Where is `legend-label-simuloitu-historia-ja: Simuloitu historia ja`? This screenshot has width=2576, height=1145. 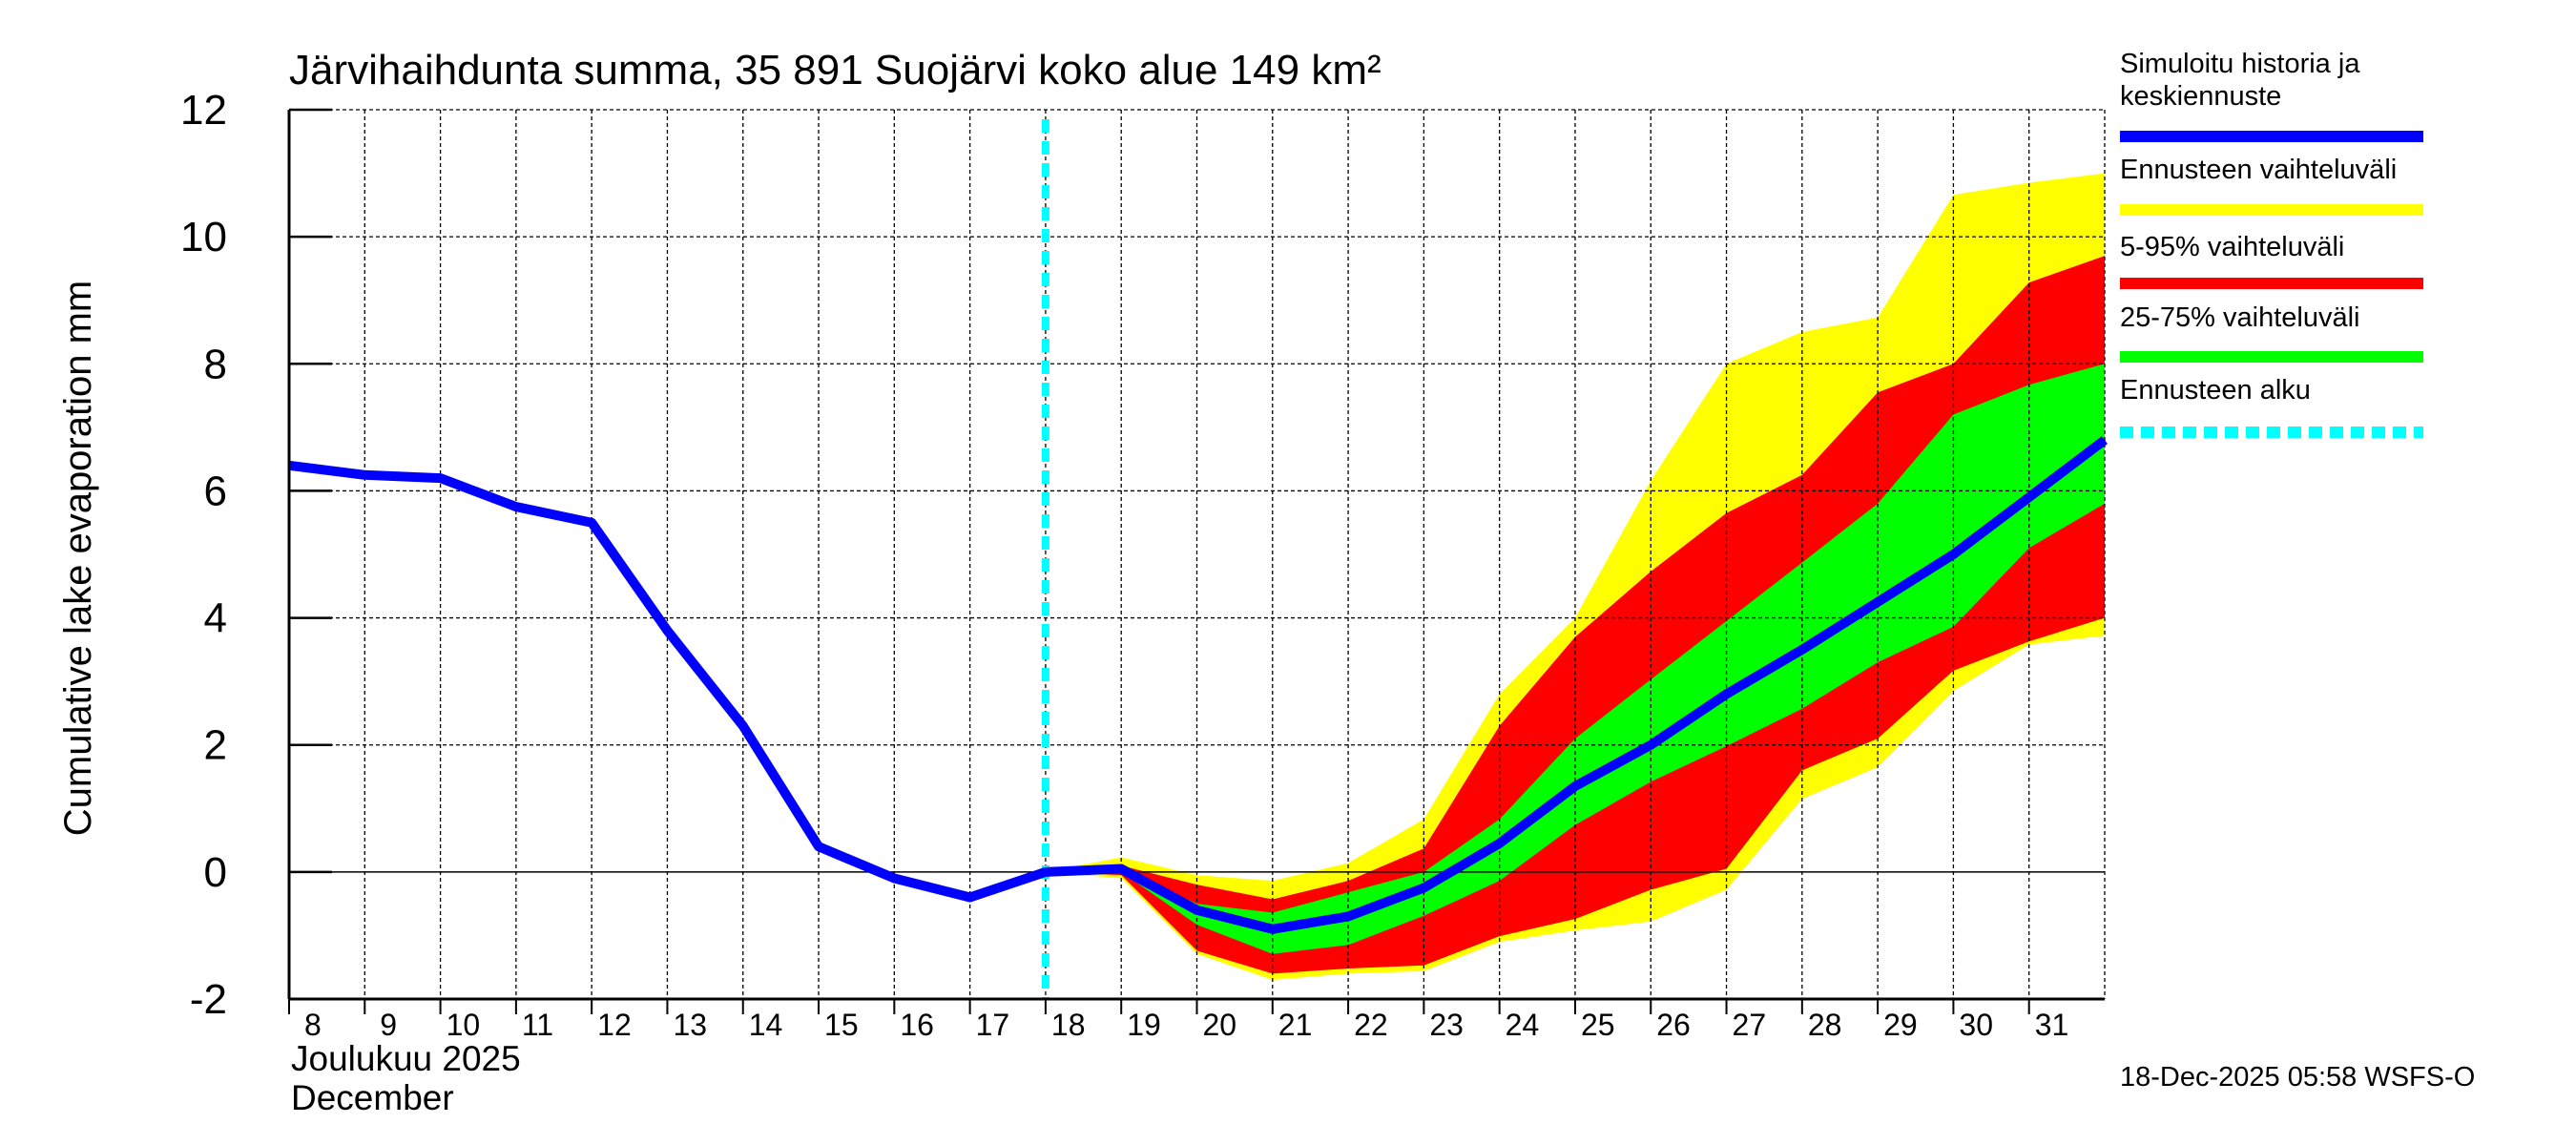
legend-label-simuloitu-historia-ja: Simuloitu historia ja is located at coordinates (2240, 64).